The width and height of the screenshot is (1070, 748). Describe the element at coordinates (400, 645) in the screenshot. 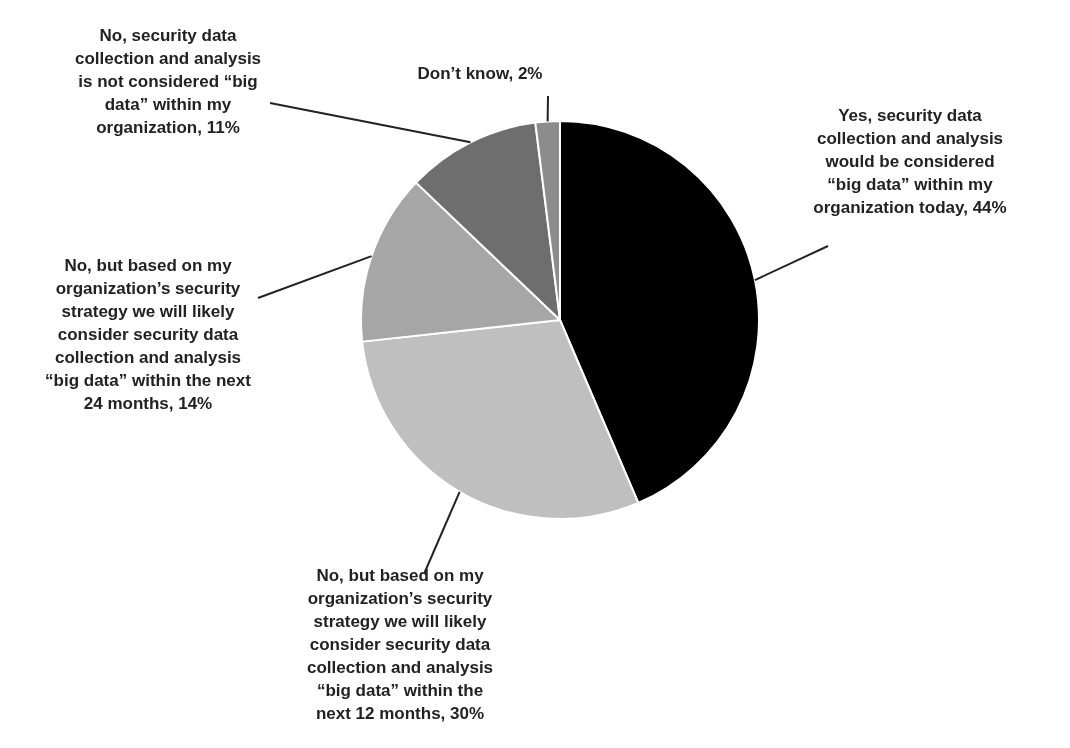

I see `slice-label: No, but based on my organization’s security strategy we will likely consider security data collection and analysis “big data” within the next 12 months, 30%` at that location.